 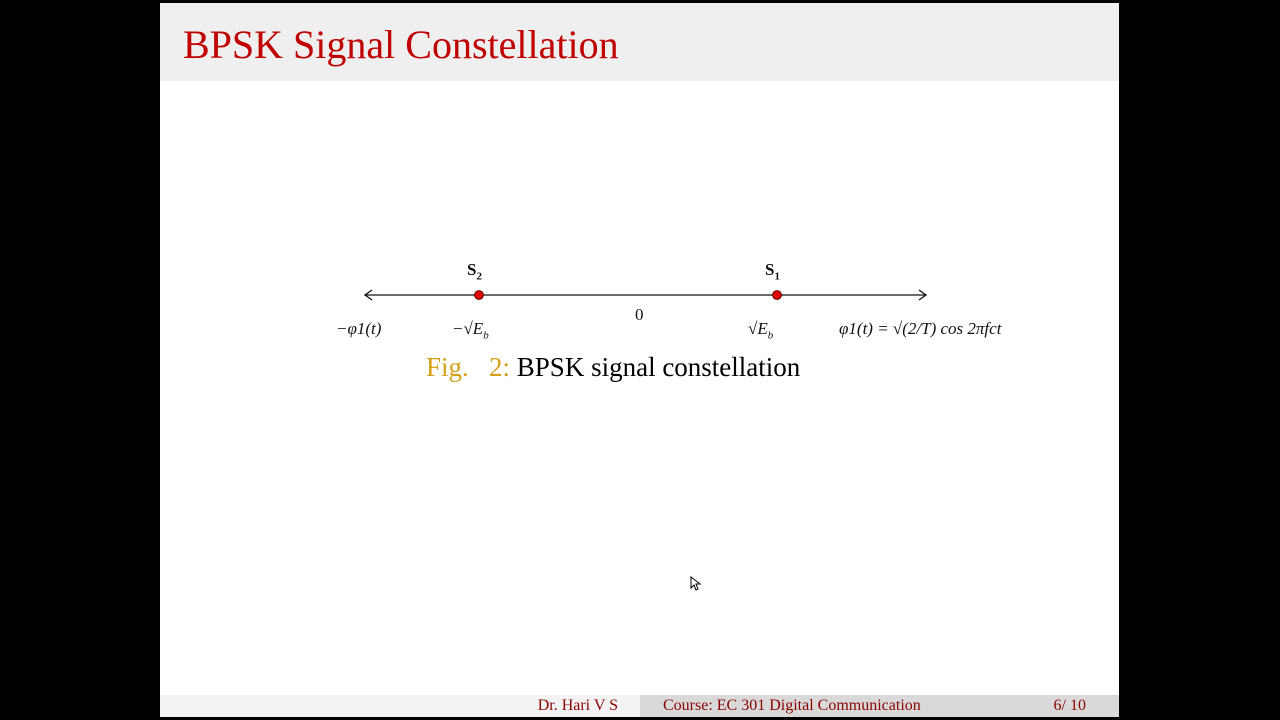 What do you see at coordinates (474, 271) in the screenshot?
I see `s2-label: S2` at bounding box center [474, 271].